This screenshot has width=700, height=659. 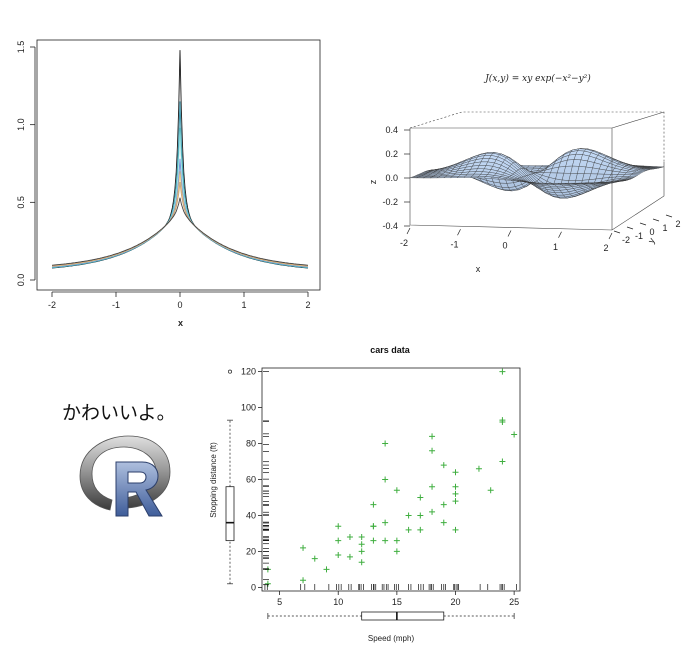 What do you see at coordinates (21, 202) in the screenshot?
I see `y-tick-label: 0.5` at bounding box center [21, 202].